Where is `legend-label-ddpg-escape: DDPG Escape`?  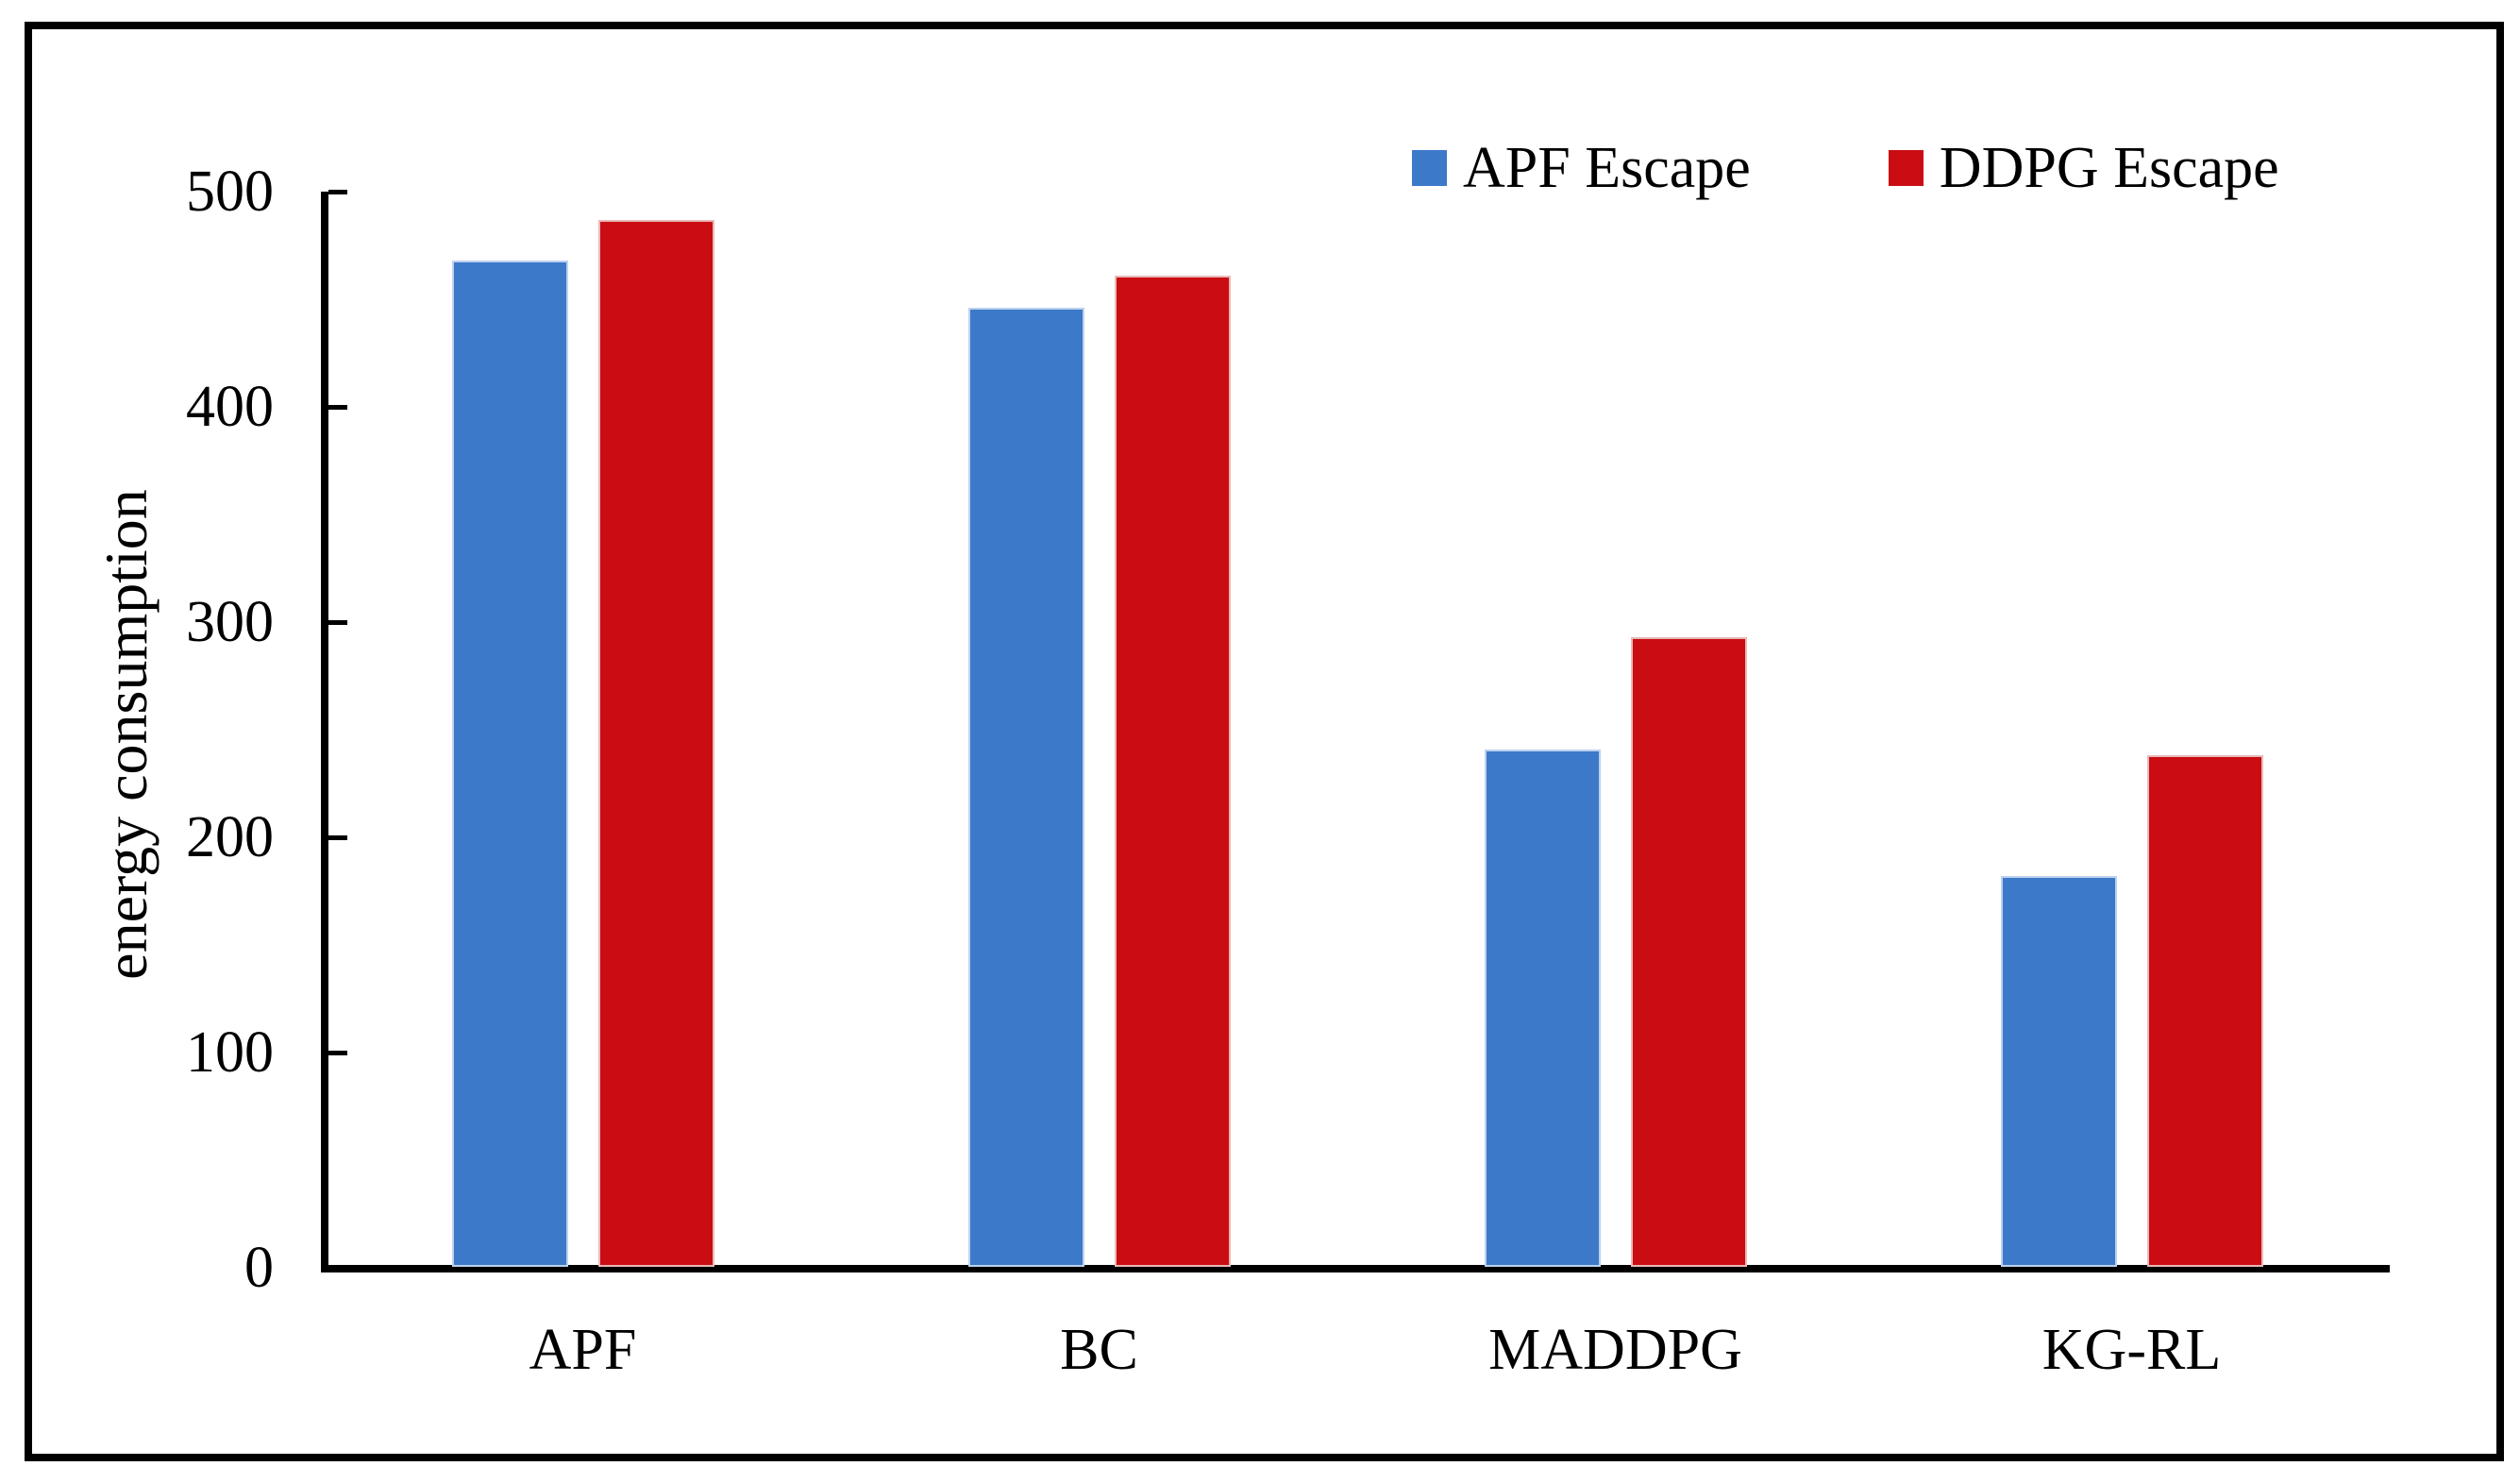 legend-label-ddpg-escape: DDPG Escape is located at coordinates (2109, 168).